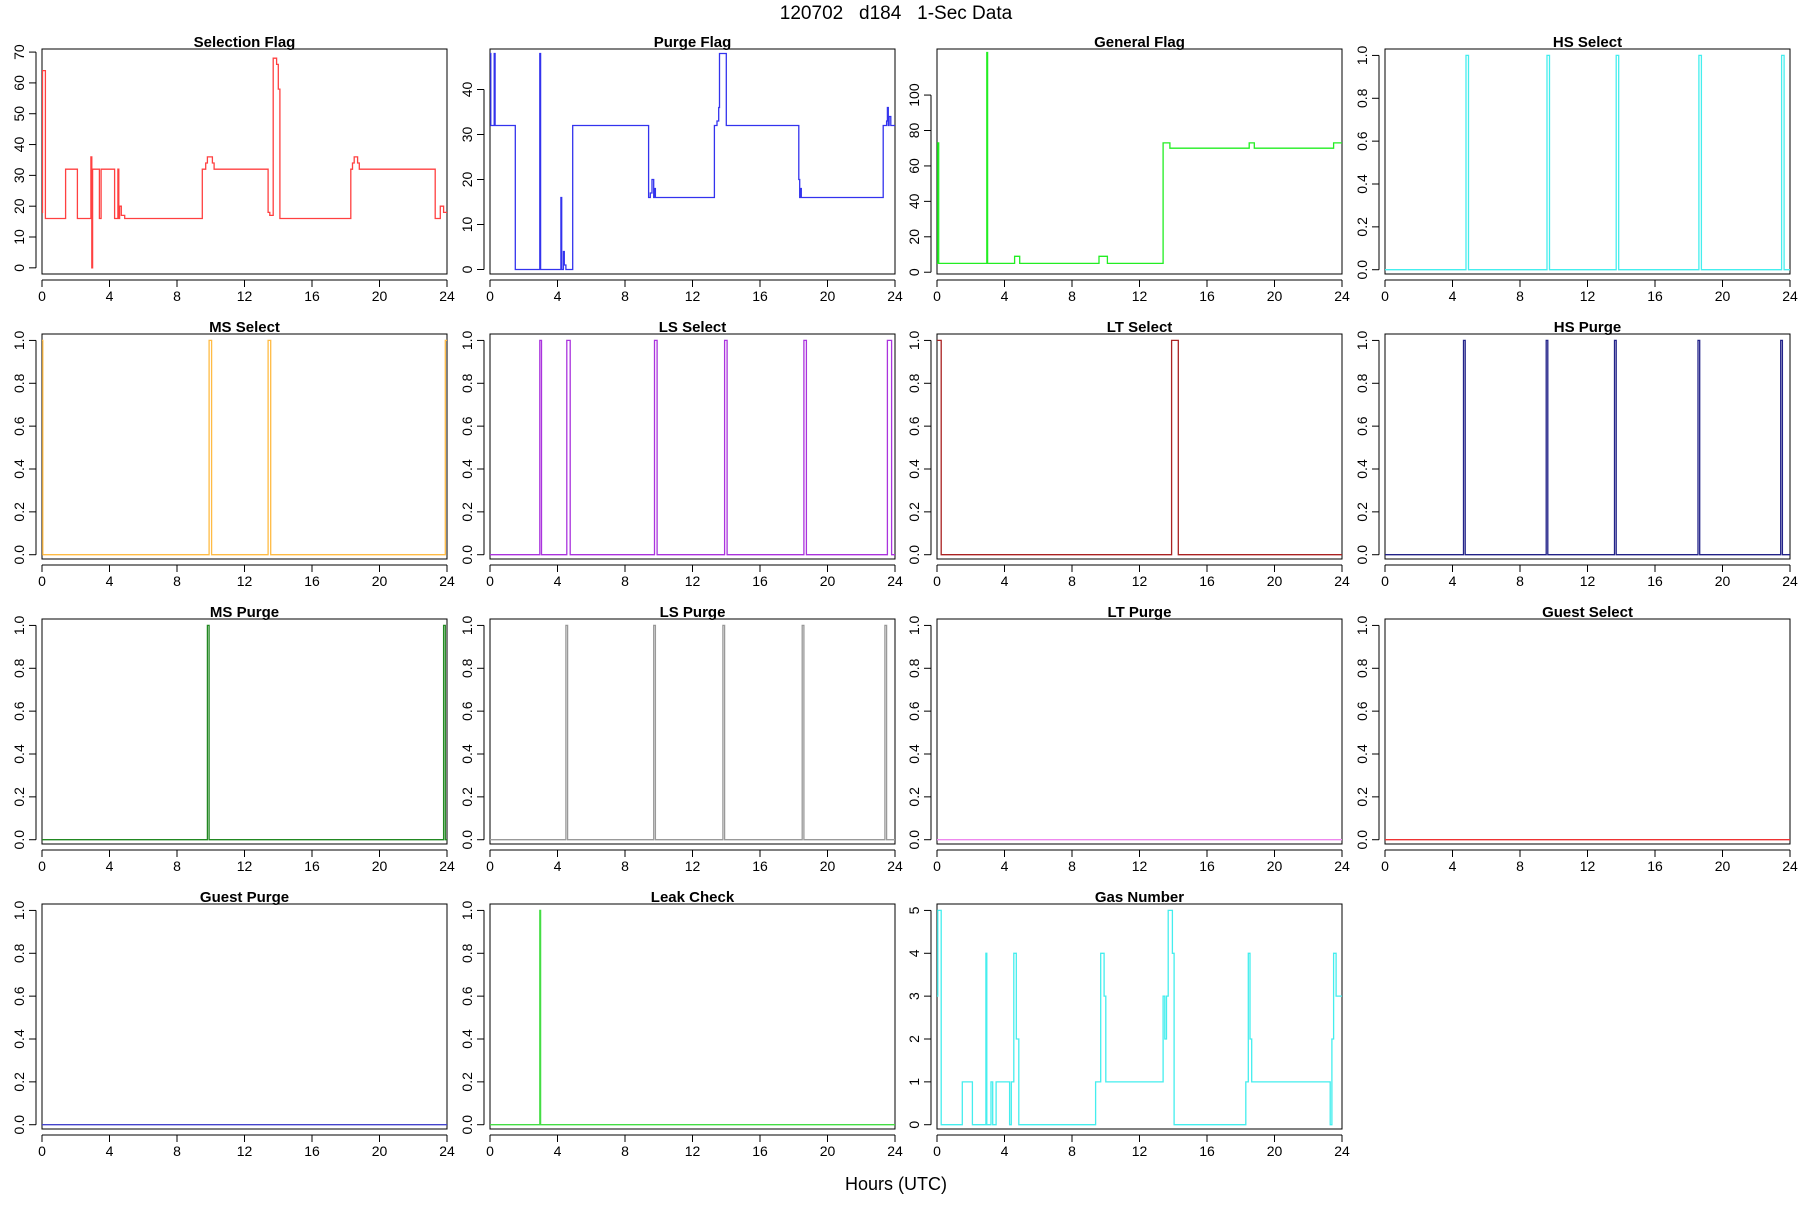  I want to click on leak-check-x-tick-label: 0, so click(490, 1151).